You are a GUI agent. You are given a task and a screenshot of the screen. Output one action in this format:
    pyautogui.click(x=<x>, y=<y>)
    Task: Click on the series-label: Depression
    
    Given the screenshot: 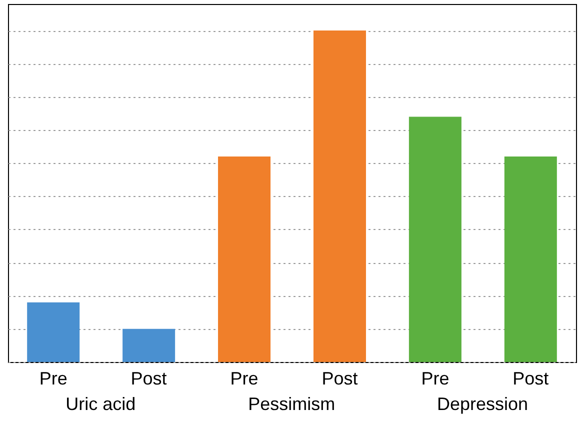 What is the action you would take?
    pyautogui.click(x=482, y=404)
    